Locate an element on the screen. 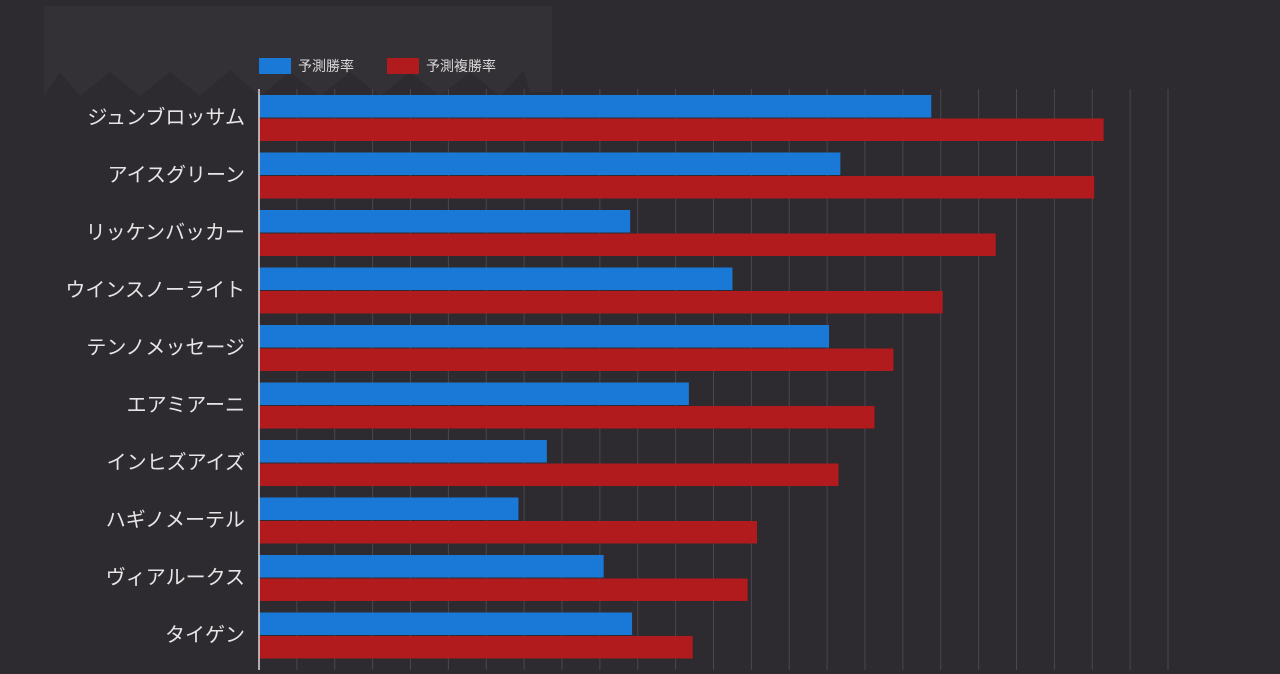 Image resolution: width=1280 pixels, height=674 pixels. category-label: ウインスノーライト is located at coordinates (155, 290).